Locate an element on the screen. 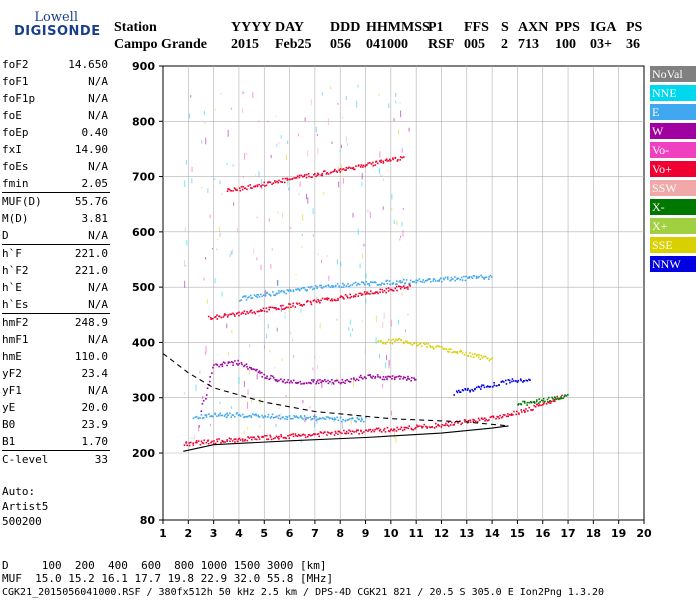  param-row: h`E N/A is located at coordinates (56, 287).